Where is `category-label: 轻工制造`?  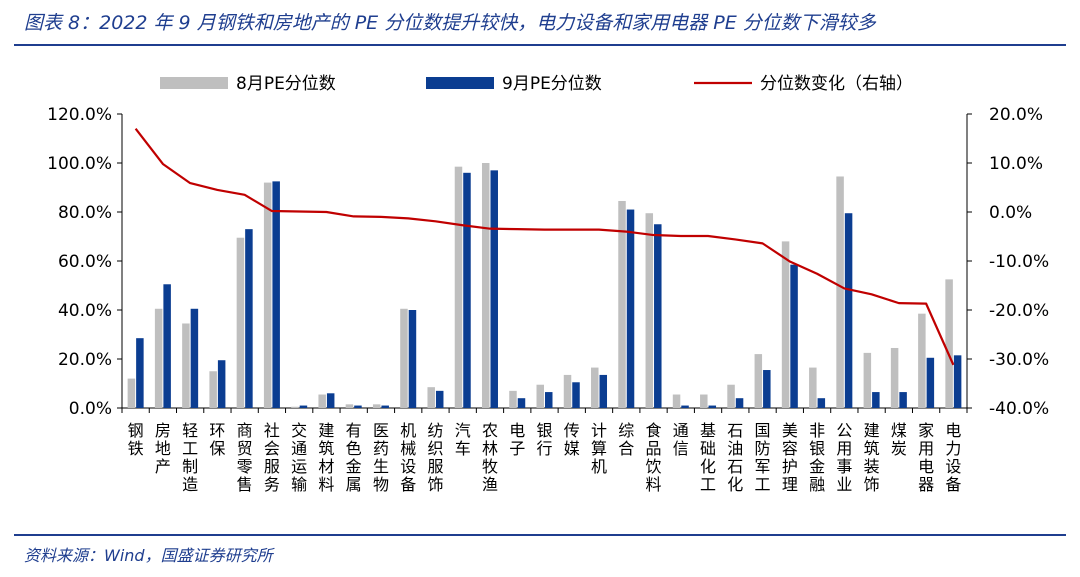 category-label: 轻工制造 is located at coordinates (190, 457).